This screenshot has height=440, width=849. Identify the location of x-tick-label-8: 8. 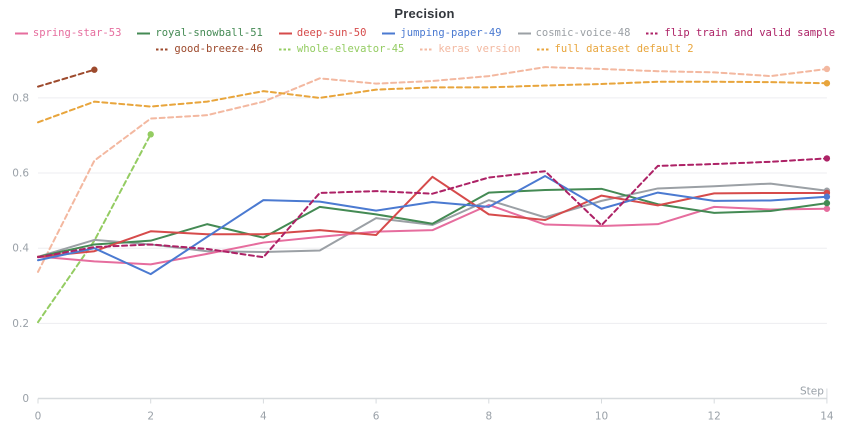
(488, 417).